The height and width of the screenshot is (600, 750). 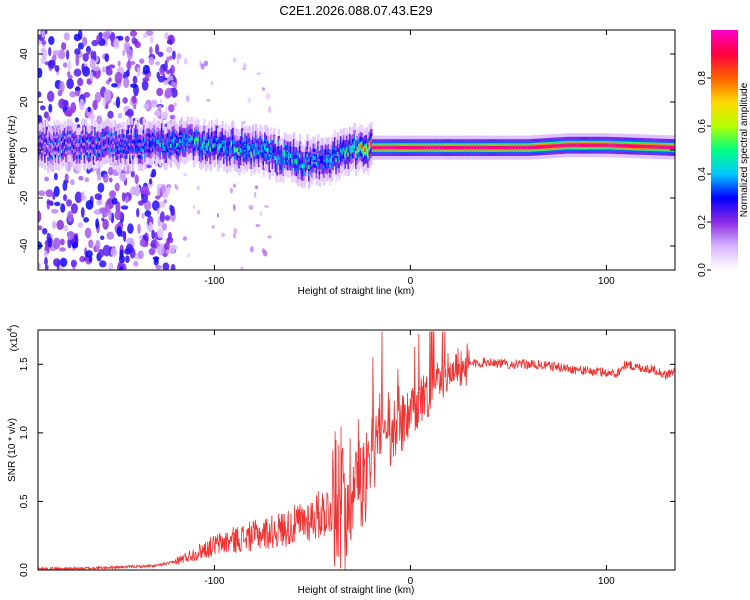 I want to click on spectrogram-y-tick-label-4: 40, so click(x=24, y=54).